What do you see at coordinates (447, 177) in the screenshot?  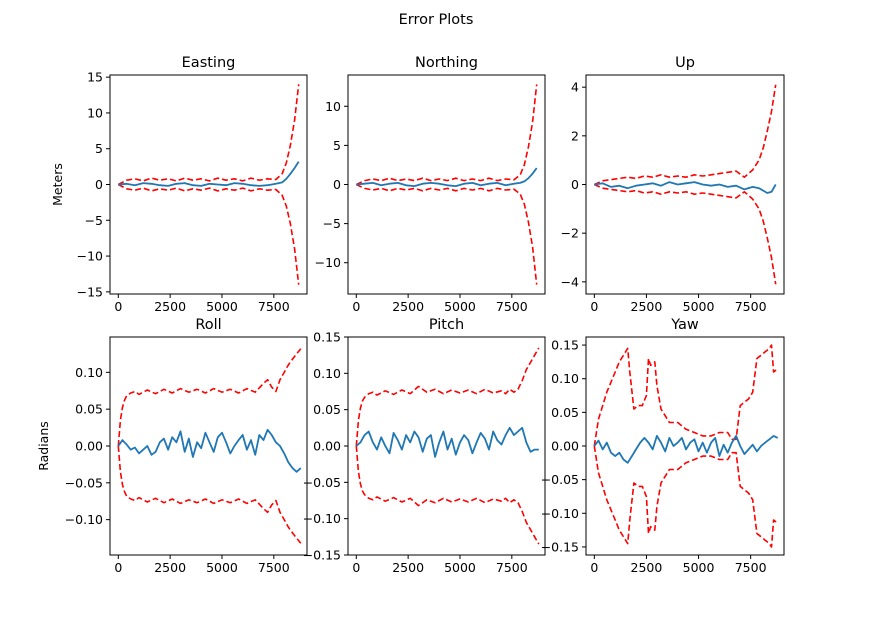 I see `northing-error-line` at bounding box center [447, 177].